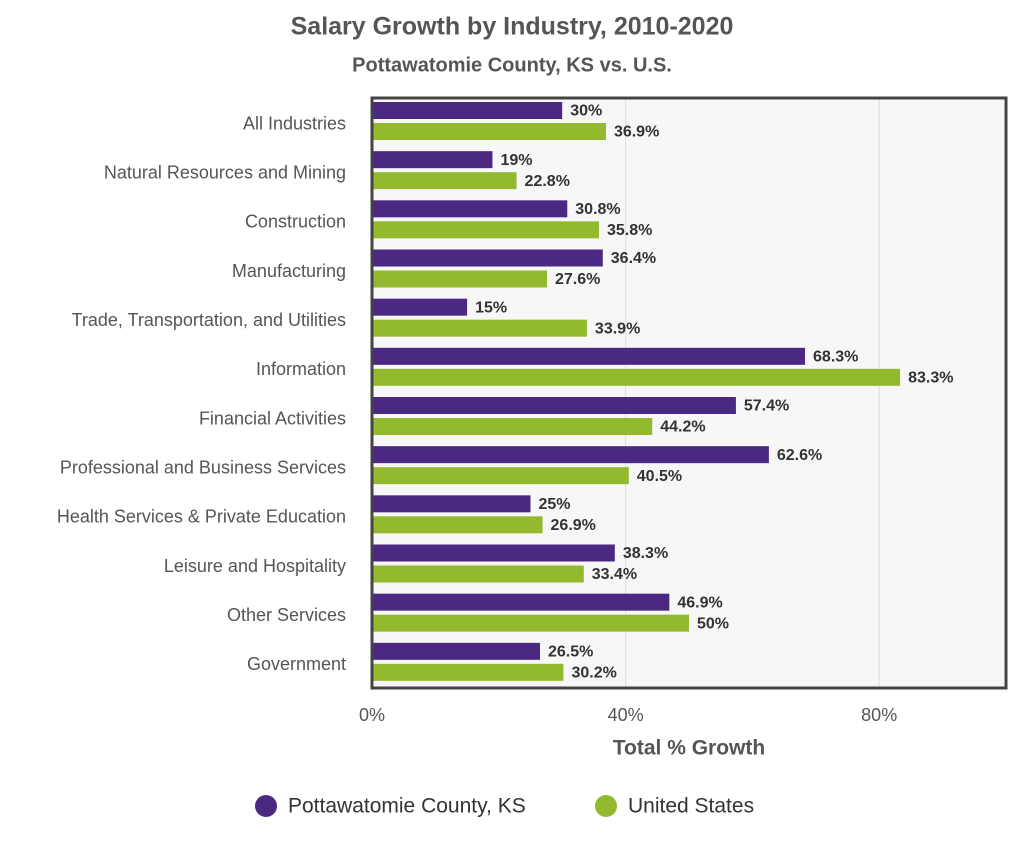  I want to click on y-tick-label: Information, so click(301, 369).